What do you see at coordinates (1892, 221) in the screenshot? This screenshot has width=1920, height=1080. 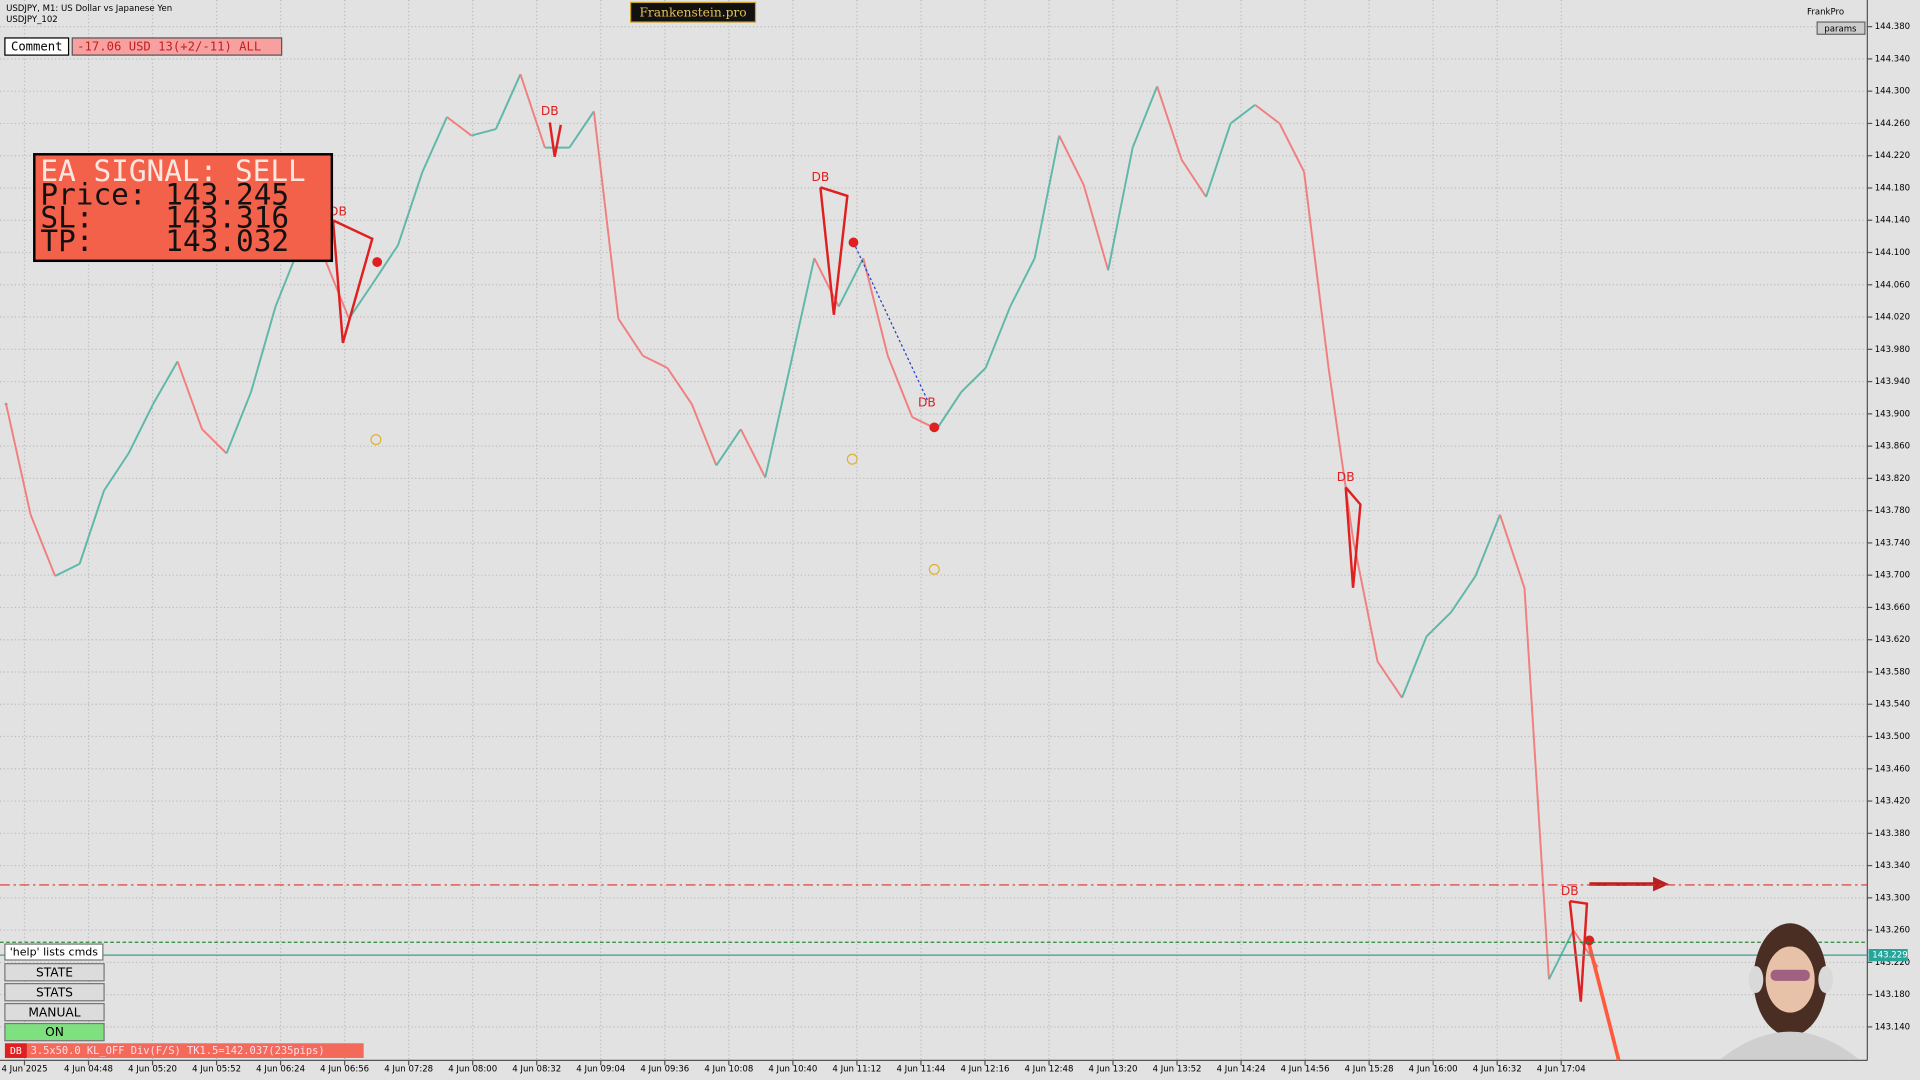 I see `y-tick-label: 144.140` at bounding box center [1892, 221].